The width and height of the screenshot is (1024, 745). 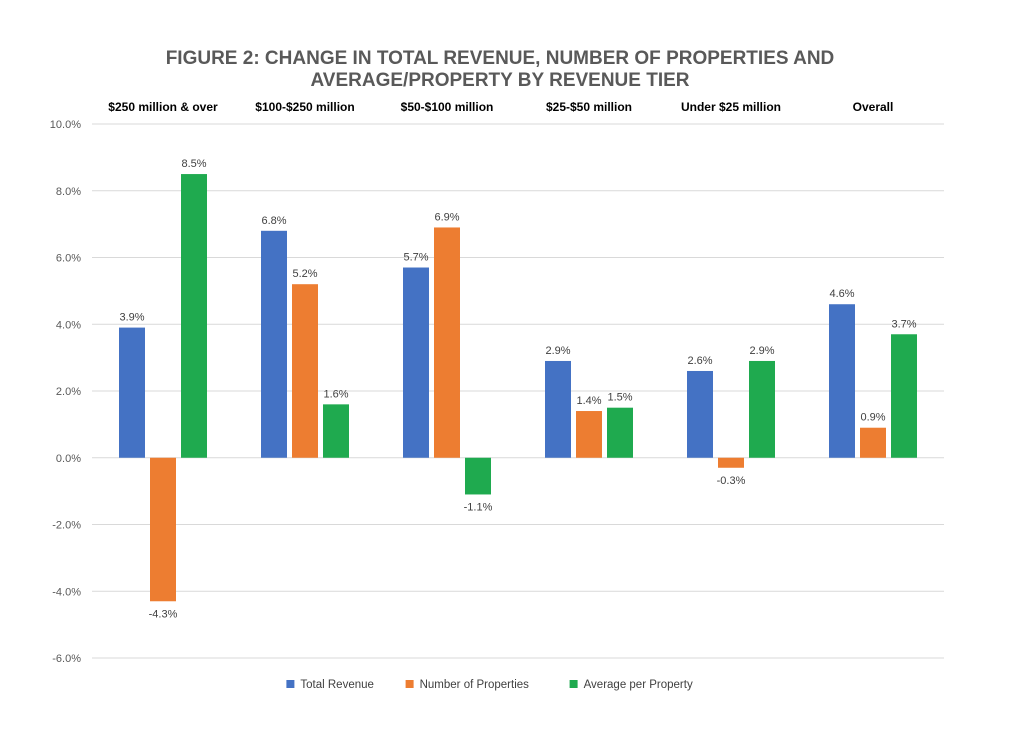 What do you see at coordinates (409, 684) in the screenshot?
I see `legend-swatch-number-of-properties` at bounding box center [409, 684].